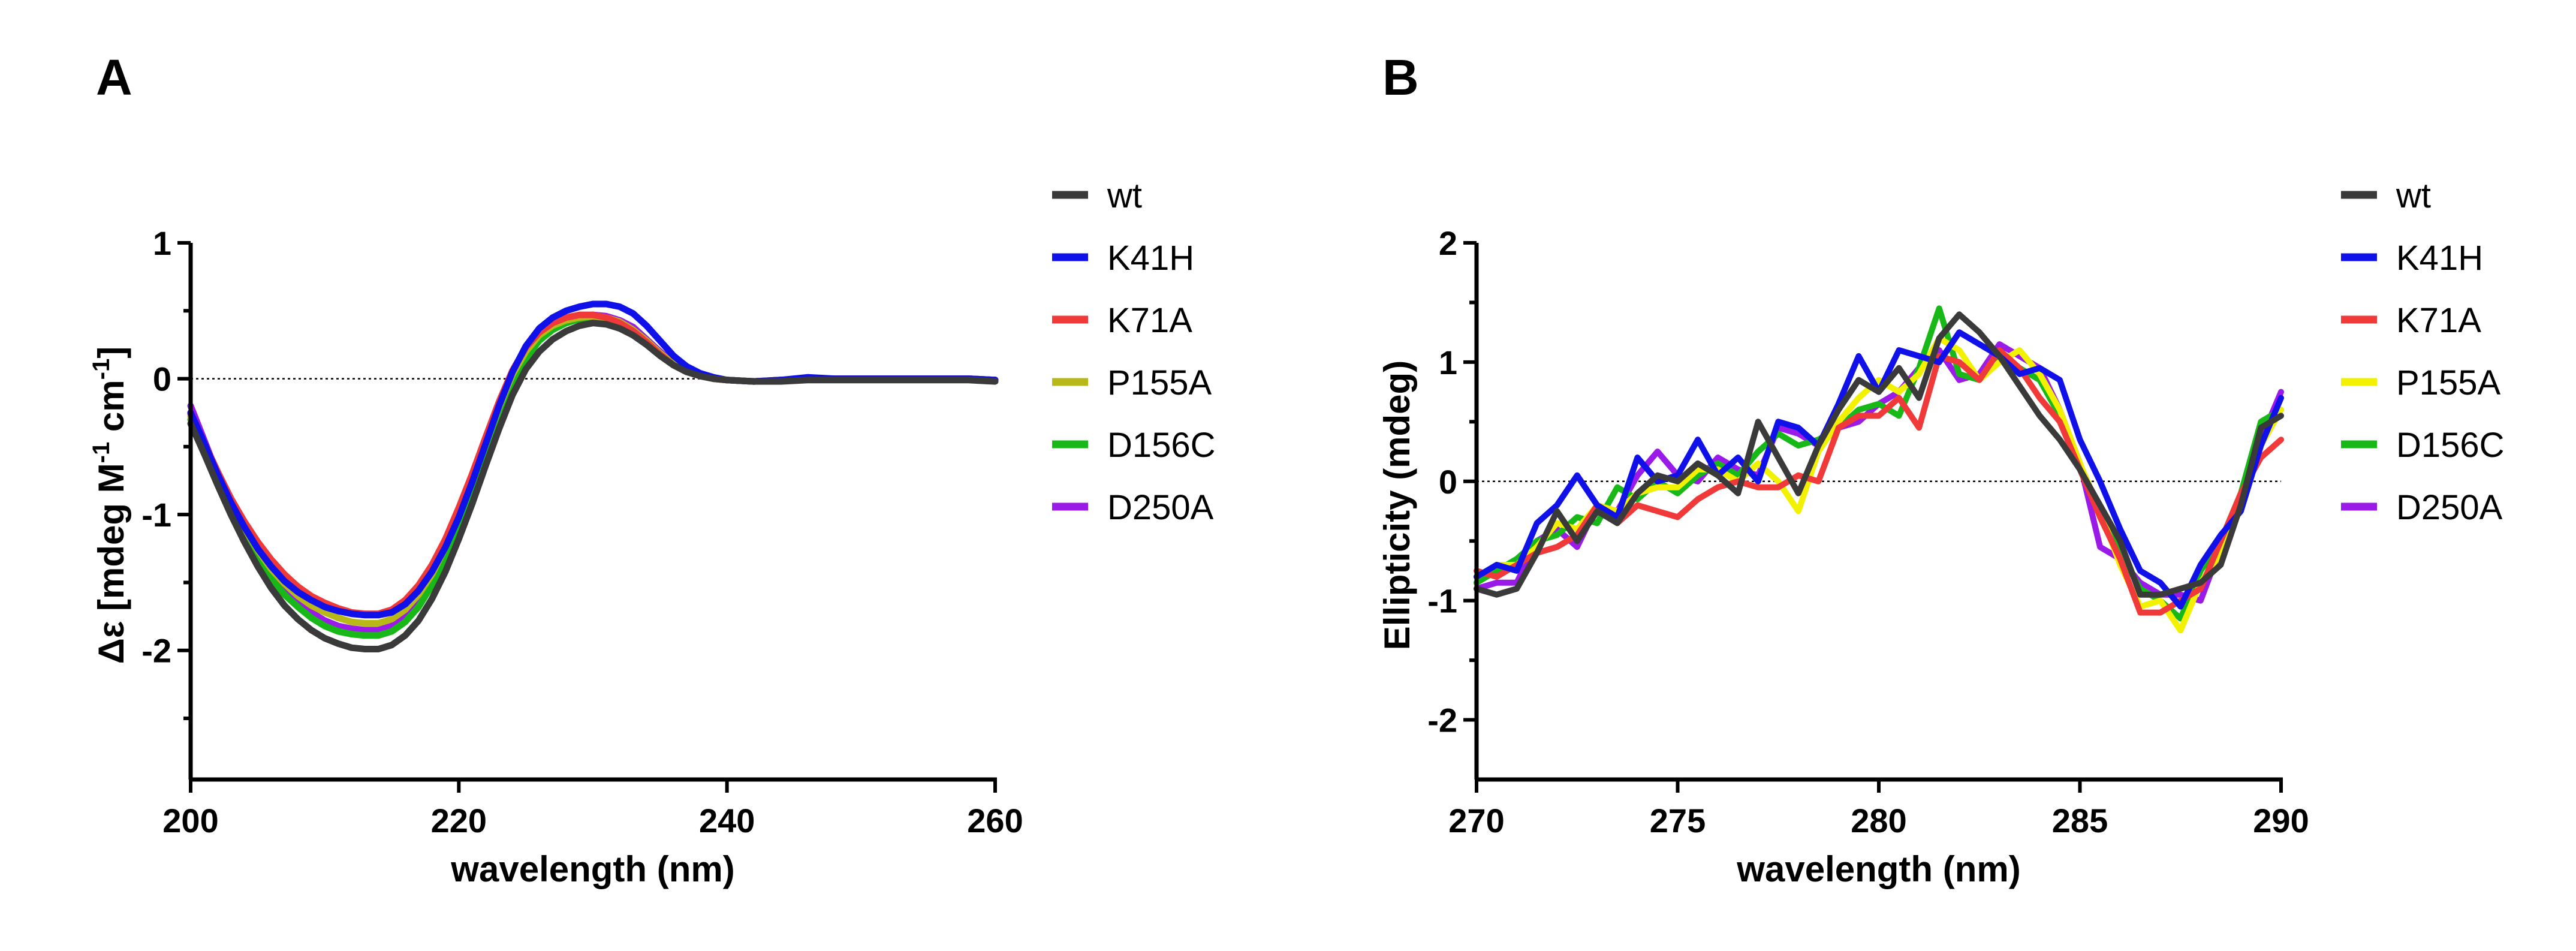 The image size is (2576, 951). I want to click on panel-b-x-tick-label: 270, so click(1476, 820).